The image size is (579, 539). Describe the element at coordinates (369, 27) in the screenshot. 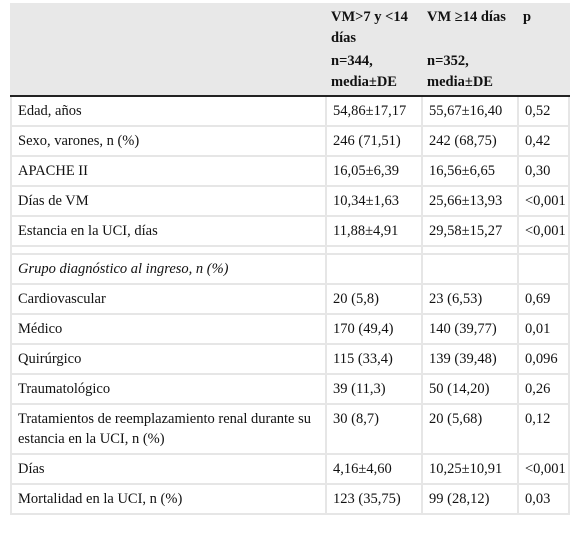

I see `header-col1-line1: VM>7 y <14 días` at that location.